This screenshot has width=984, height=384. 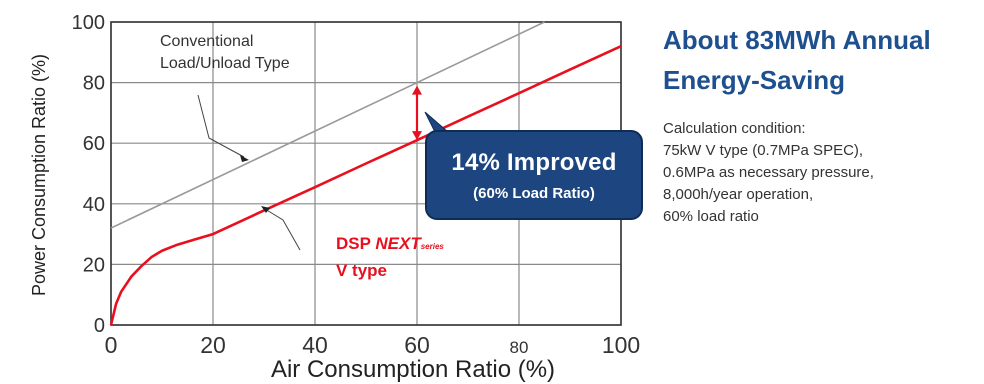 I want to click on title-line-2: Energy-Saving, so click(x=754, y=80).